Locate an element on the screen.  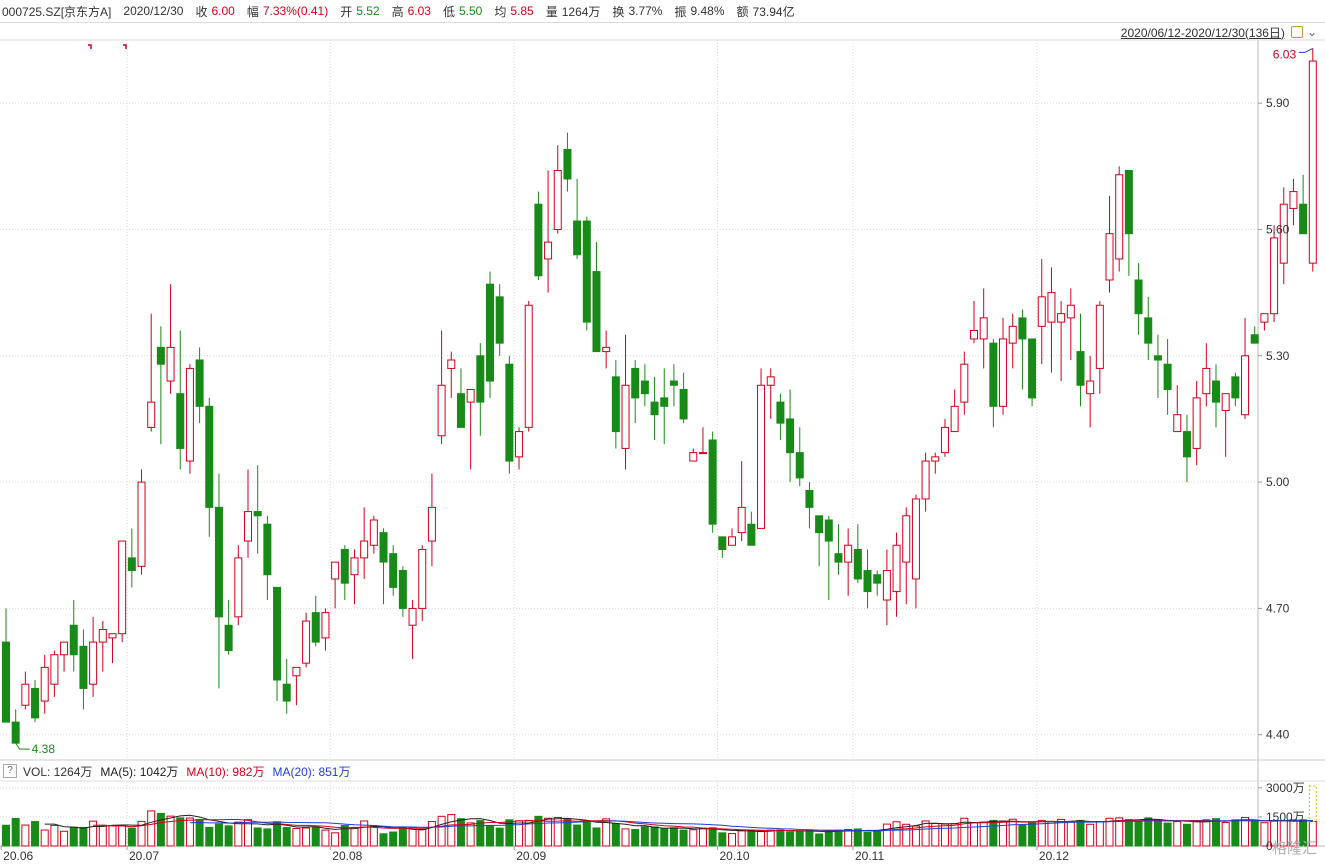
price-tick-label: 5.60 is located at coordinates (1278, 229).